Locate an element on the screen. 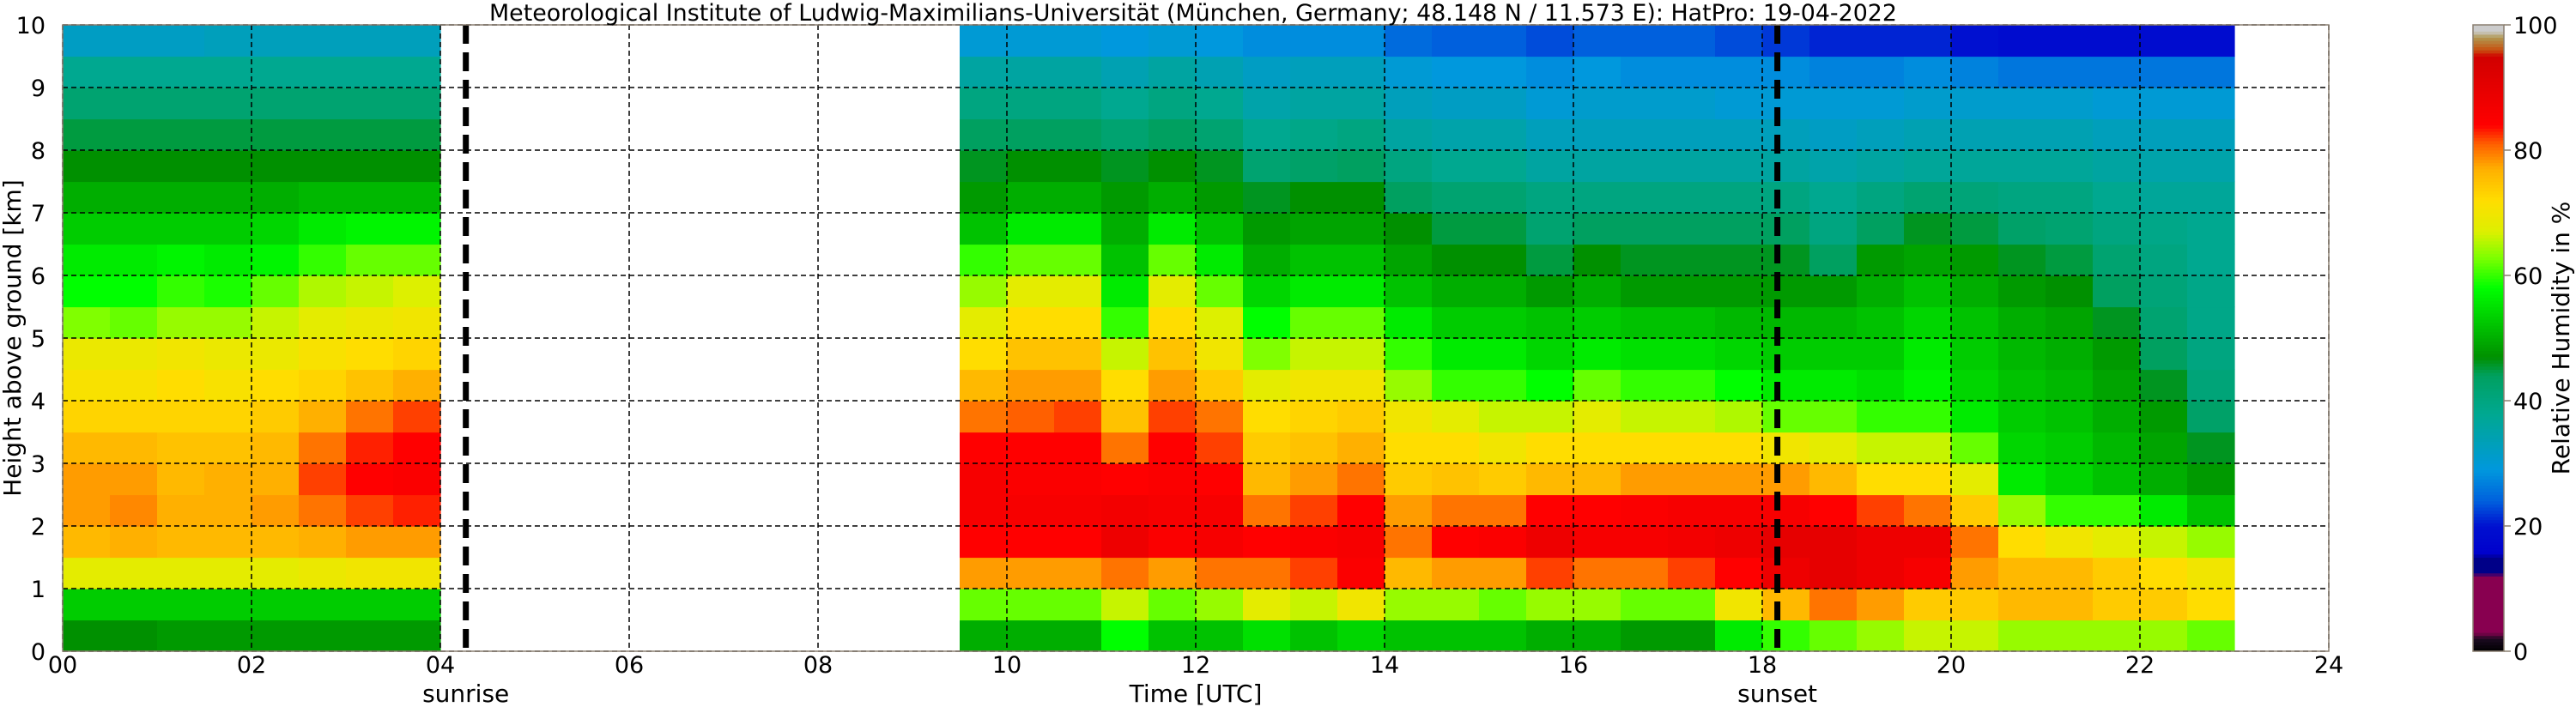 The width and height of the screenshot is (2576, 707). x-tick-label: 22 is located at coordinates (2140, 666).